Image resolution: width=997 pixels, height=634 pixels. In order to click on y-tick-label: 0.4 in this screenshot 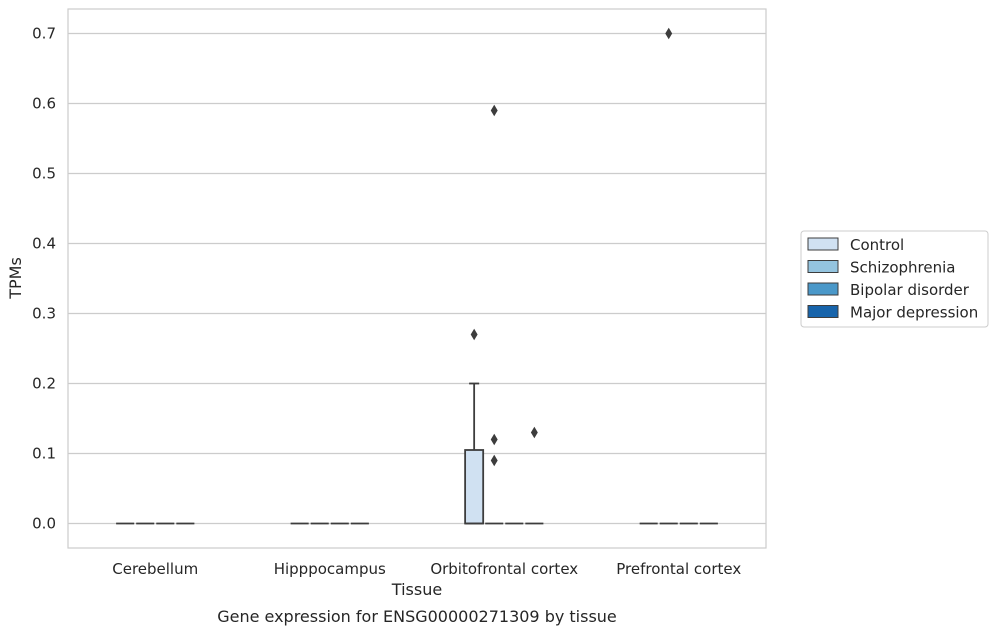, I will do `click(44, 244)`.